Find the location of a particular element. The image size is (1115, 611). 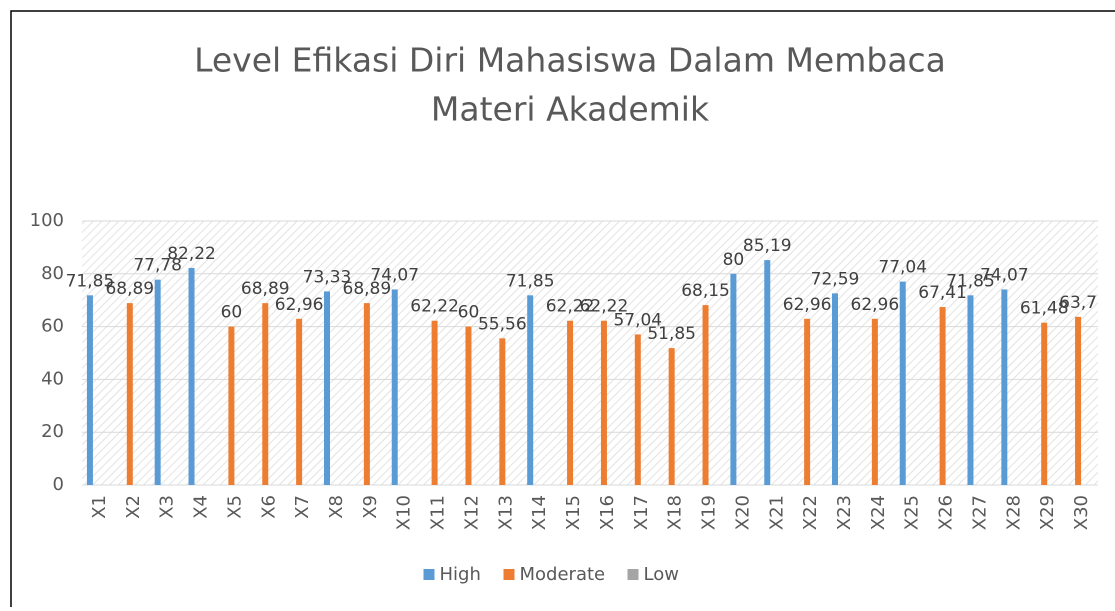

data-label: 72,59 is located at coordinates (835, 279).